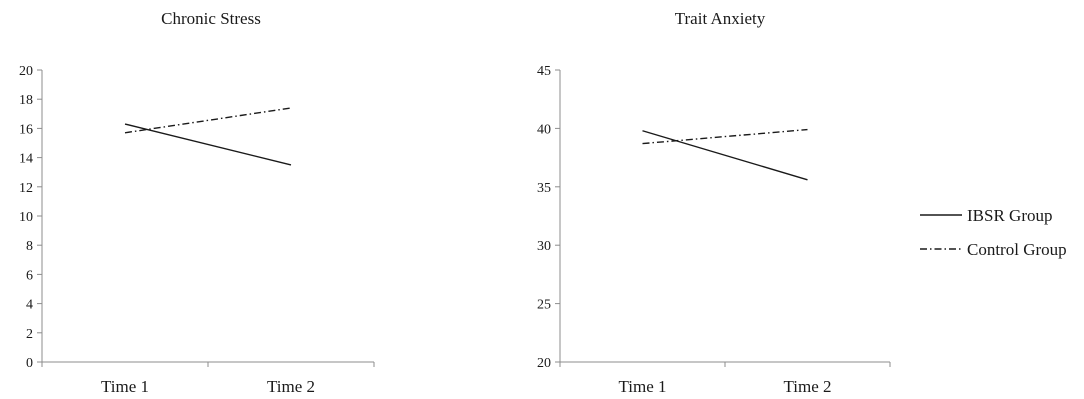 This screenshot has height=399, width=1084. I want to click on trait-anxiety-control-group-line, so click(725, 136).